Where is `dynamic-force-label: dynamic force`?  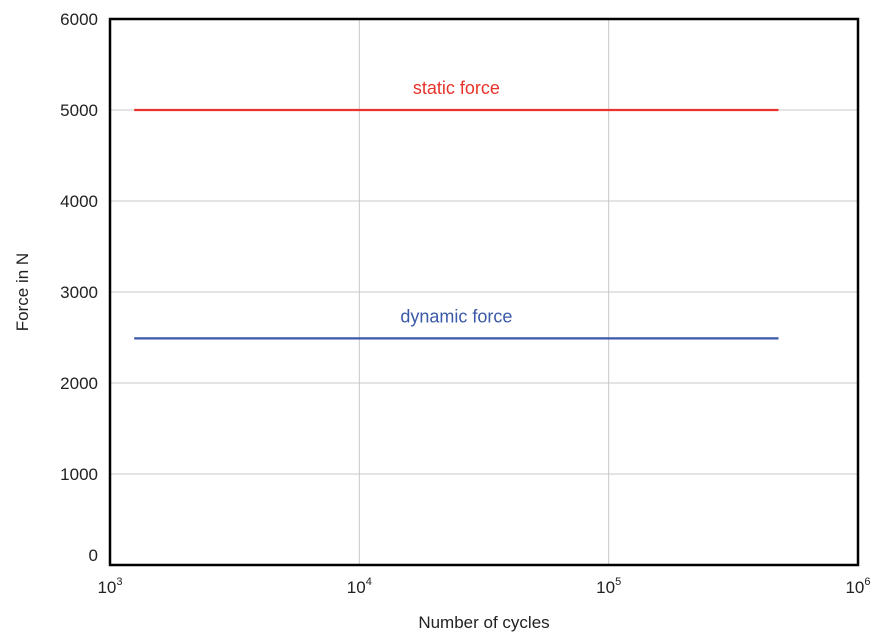 dynamic-force-label: dynamic force is located at coordinates (456, 316).